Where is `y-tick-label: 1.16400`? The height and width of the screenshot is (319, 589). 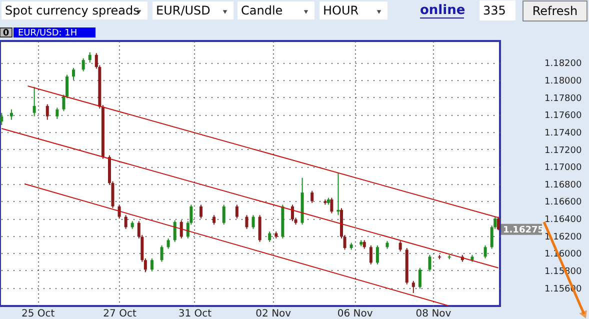
y-tick-label: 1.16400 is located at coordinates (563, 220).